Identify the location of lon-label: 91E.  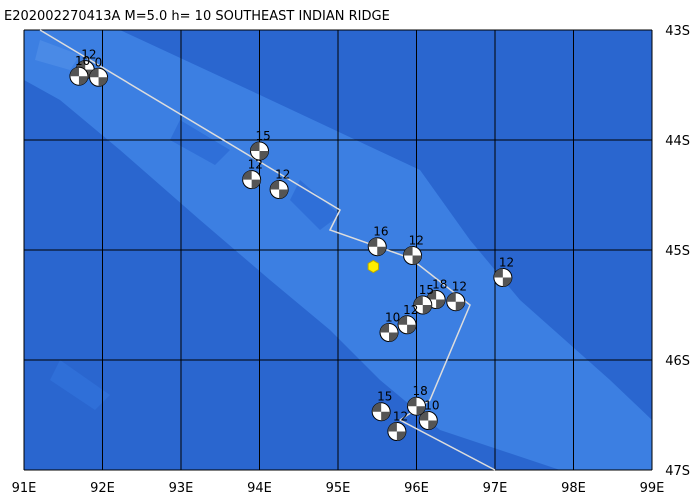
(24, 488).